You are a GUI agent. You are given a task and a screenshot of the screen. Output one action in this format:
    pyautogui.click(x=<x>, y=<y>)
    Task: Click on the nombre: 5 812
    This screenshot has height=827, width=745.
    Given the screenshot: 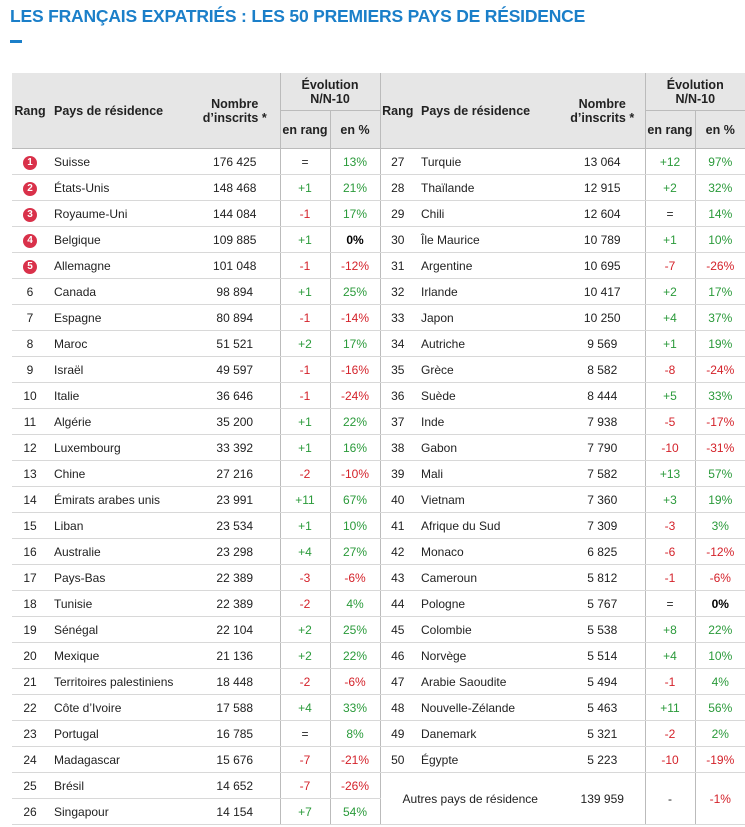 What is the action you would take?
    pyautogui.click(x=602, y=577)
    